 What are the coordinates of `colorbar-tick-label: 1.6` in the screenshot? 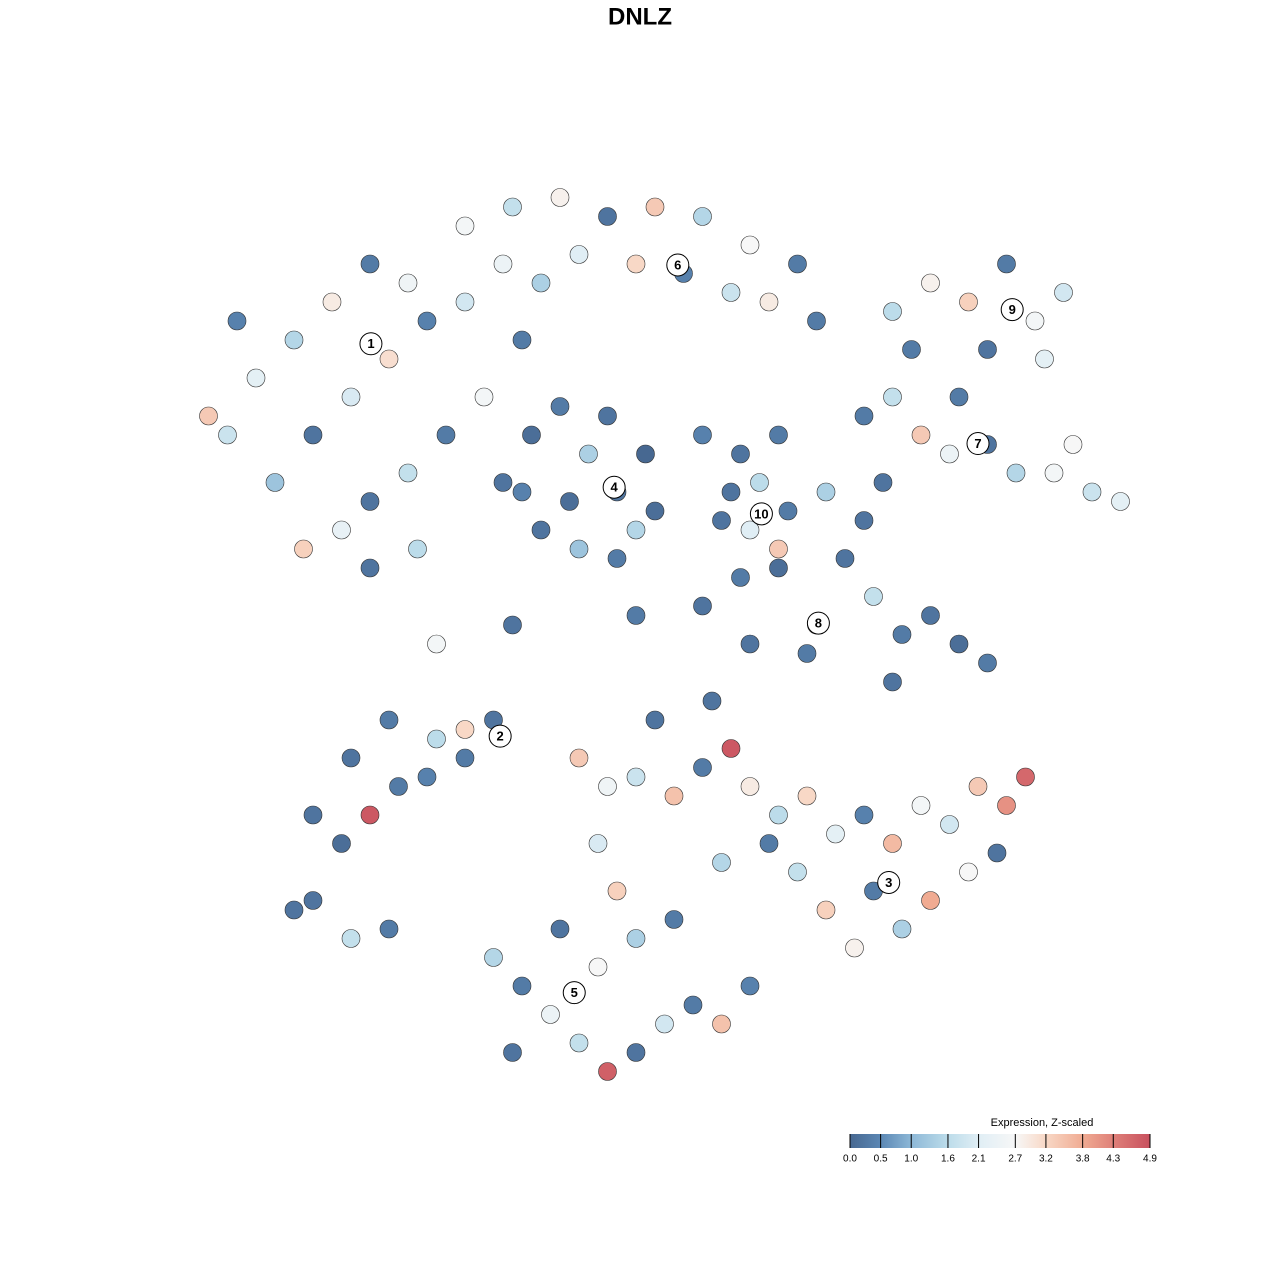 It's located at (948, 1159).